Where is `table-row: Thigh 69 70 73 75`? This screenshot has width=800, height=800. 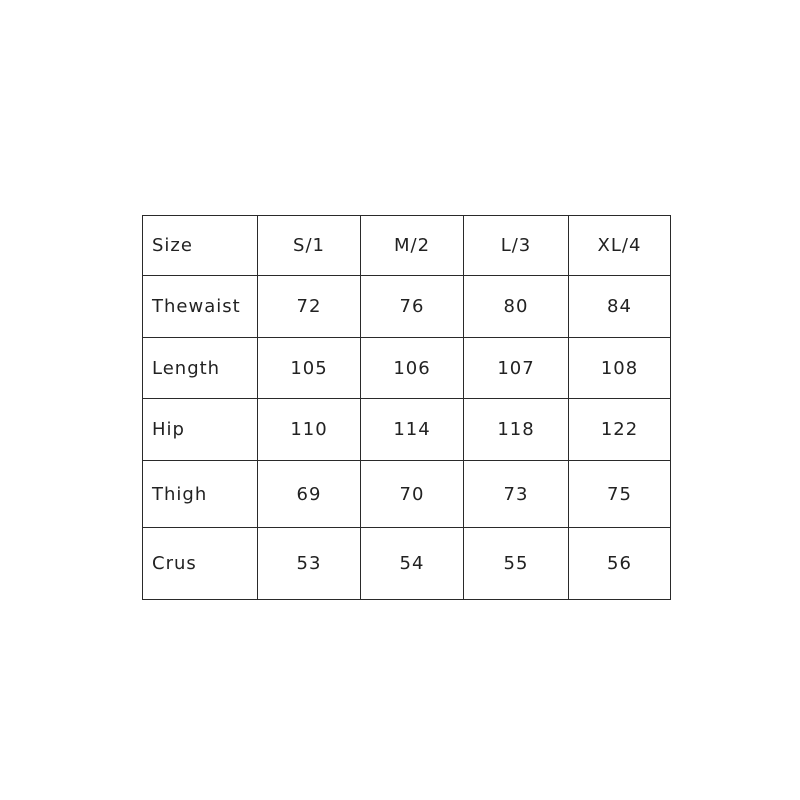
table-row: Thigh 69 70 73 75 is located at coordinates (406, 494).